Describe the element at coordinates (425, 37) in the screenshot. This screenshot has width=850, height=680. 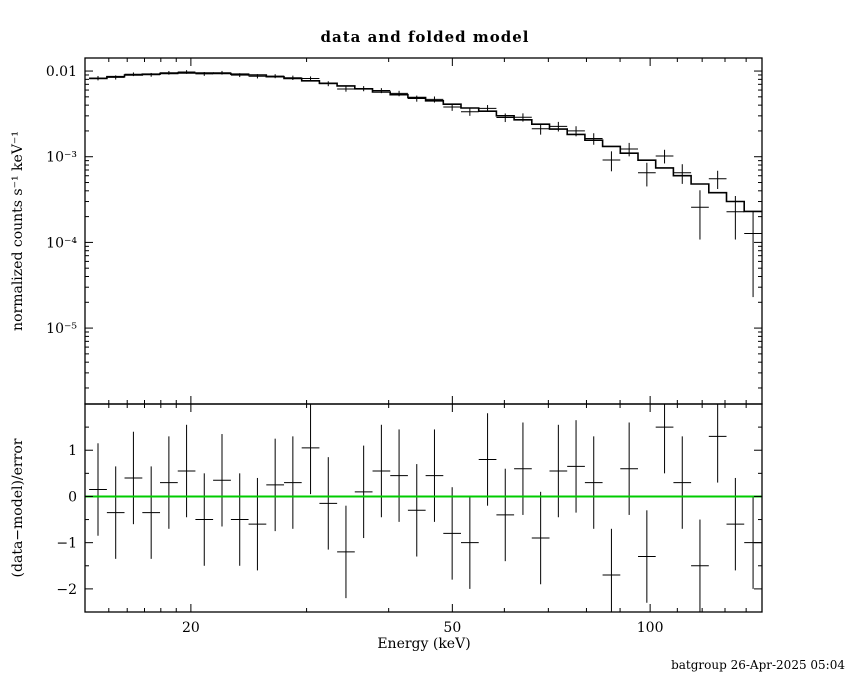
I see `plot-title: data and folded model` at that location.